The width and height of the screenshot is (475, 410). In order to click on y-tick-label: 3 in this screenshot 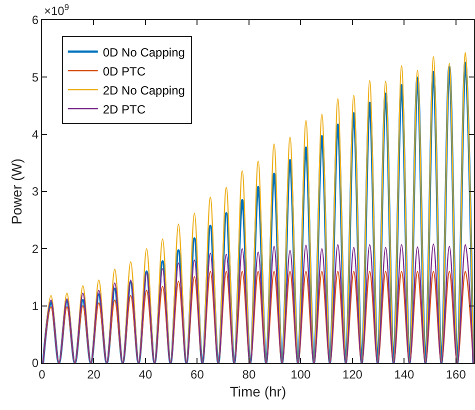, I will do `click(35, 191)`.